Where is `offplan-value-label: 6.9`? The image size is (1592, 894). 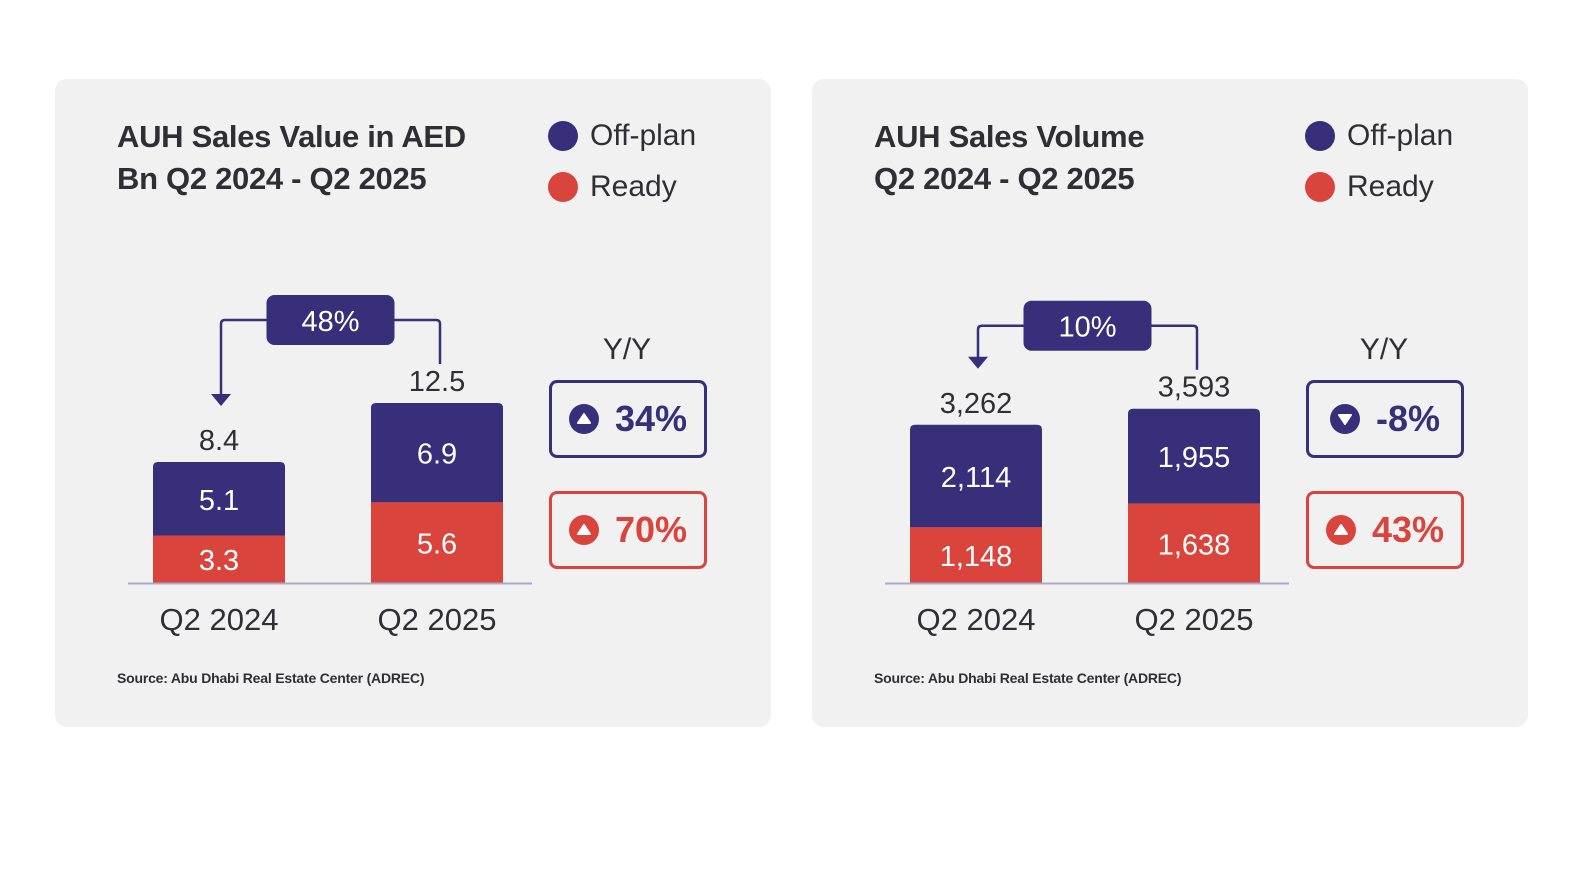 offplan-value-label: 6.9 is located at coordinates (437, 455).